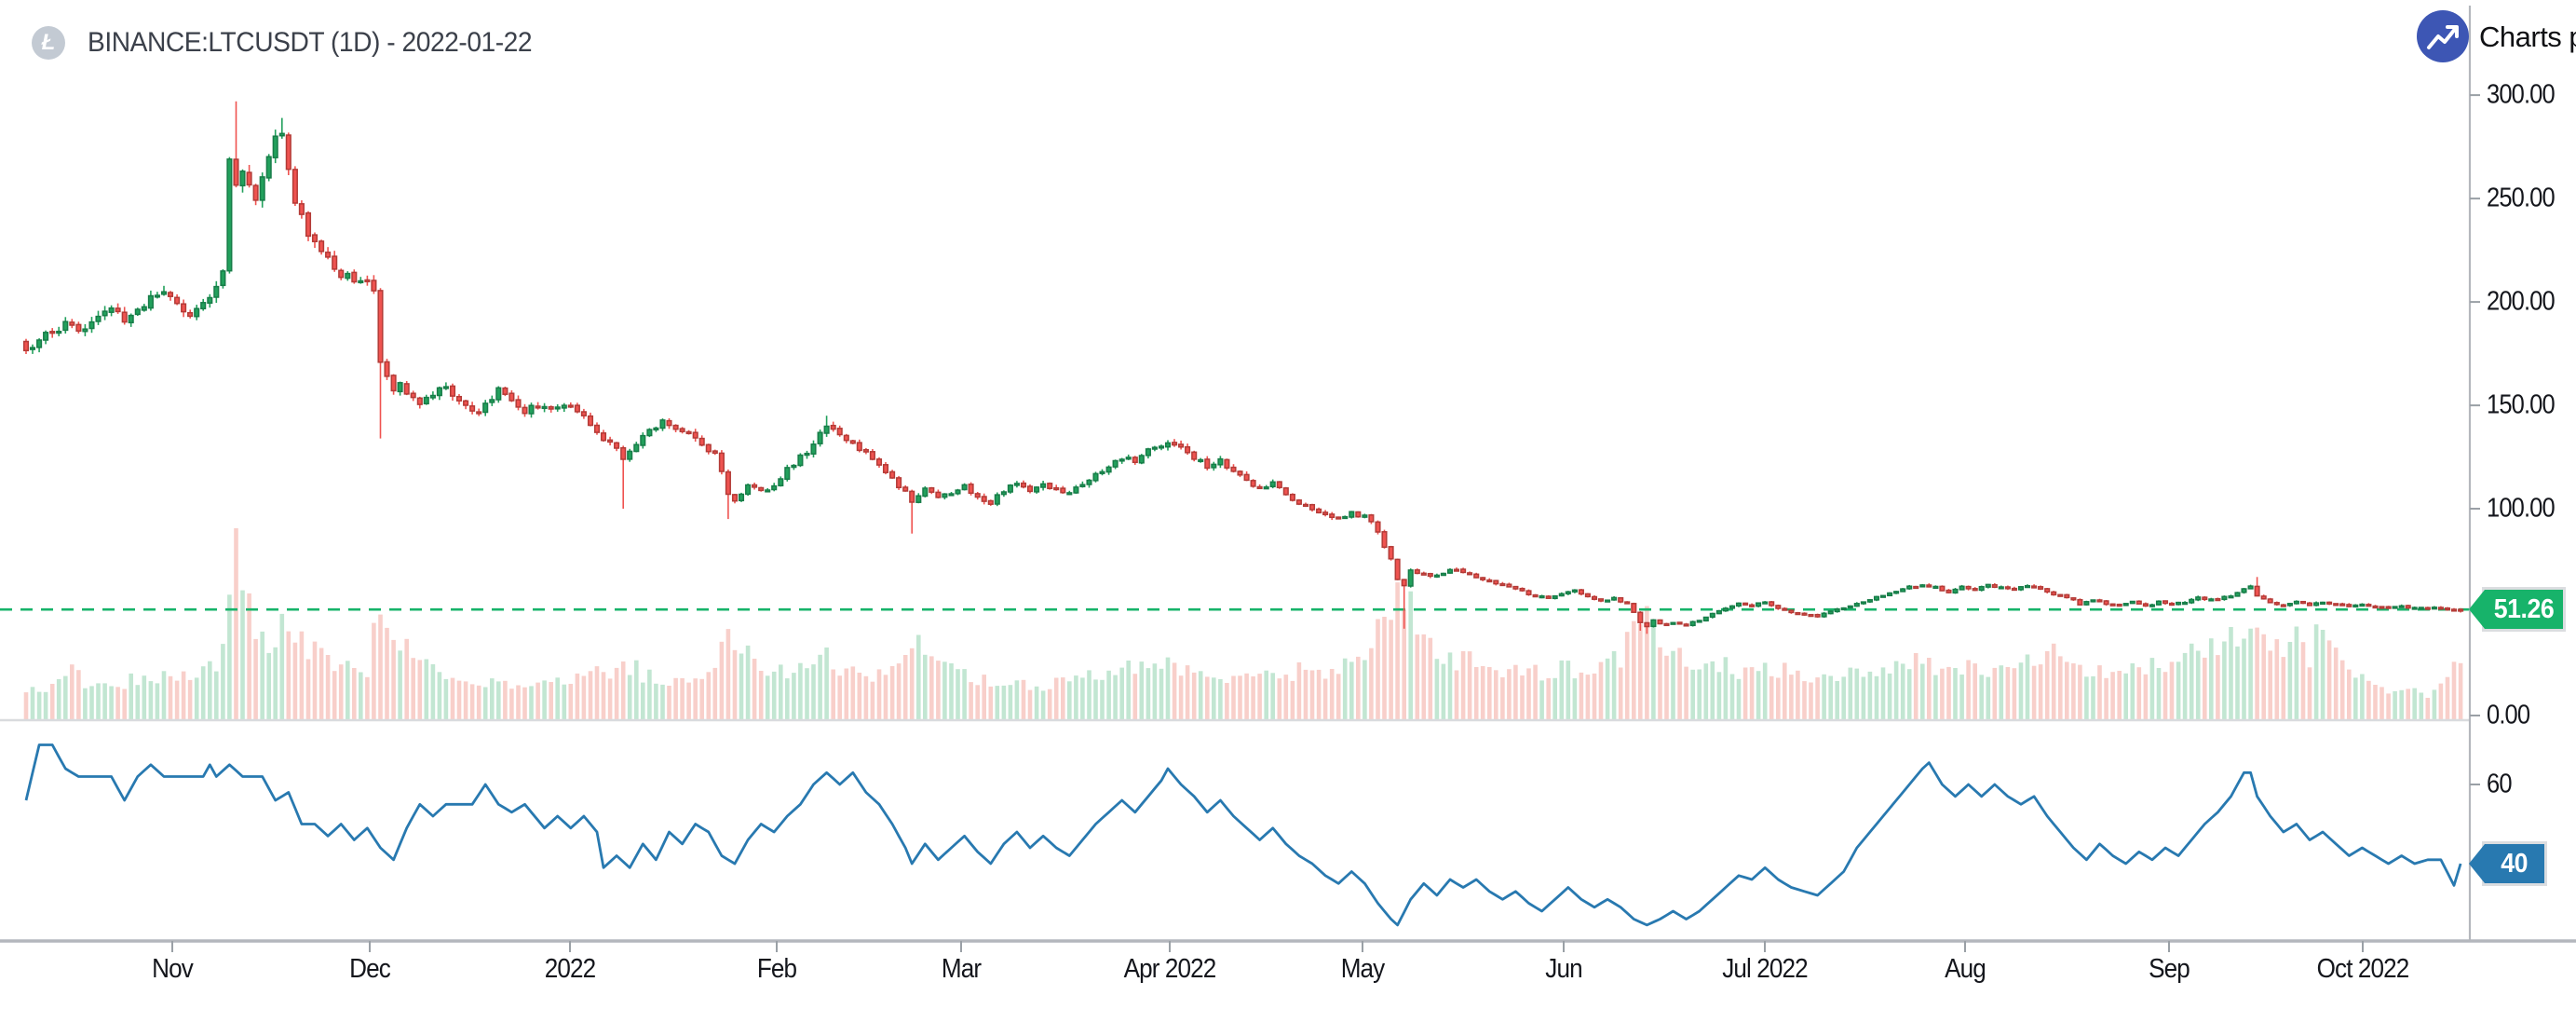 This screenshot has height=1009, width=2576. I want to click on time-tick-label: Apr 2022, so click(1170, 969).